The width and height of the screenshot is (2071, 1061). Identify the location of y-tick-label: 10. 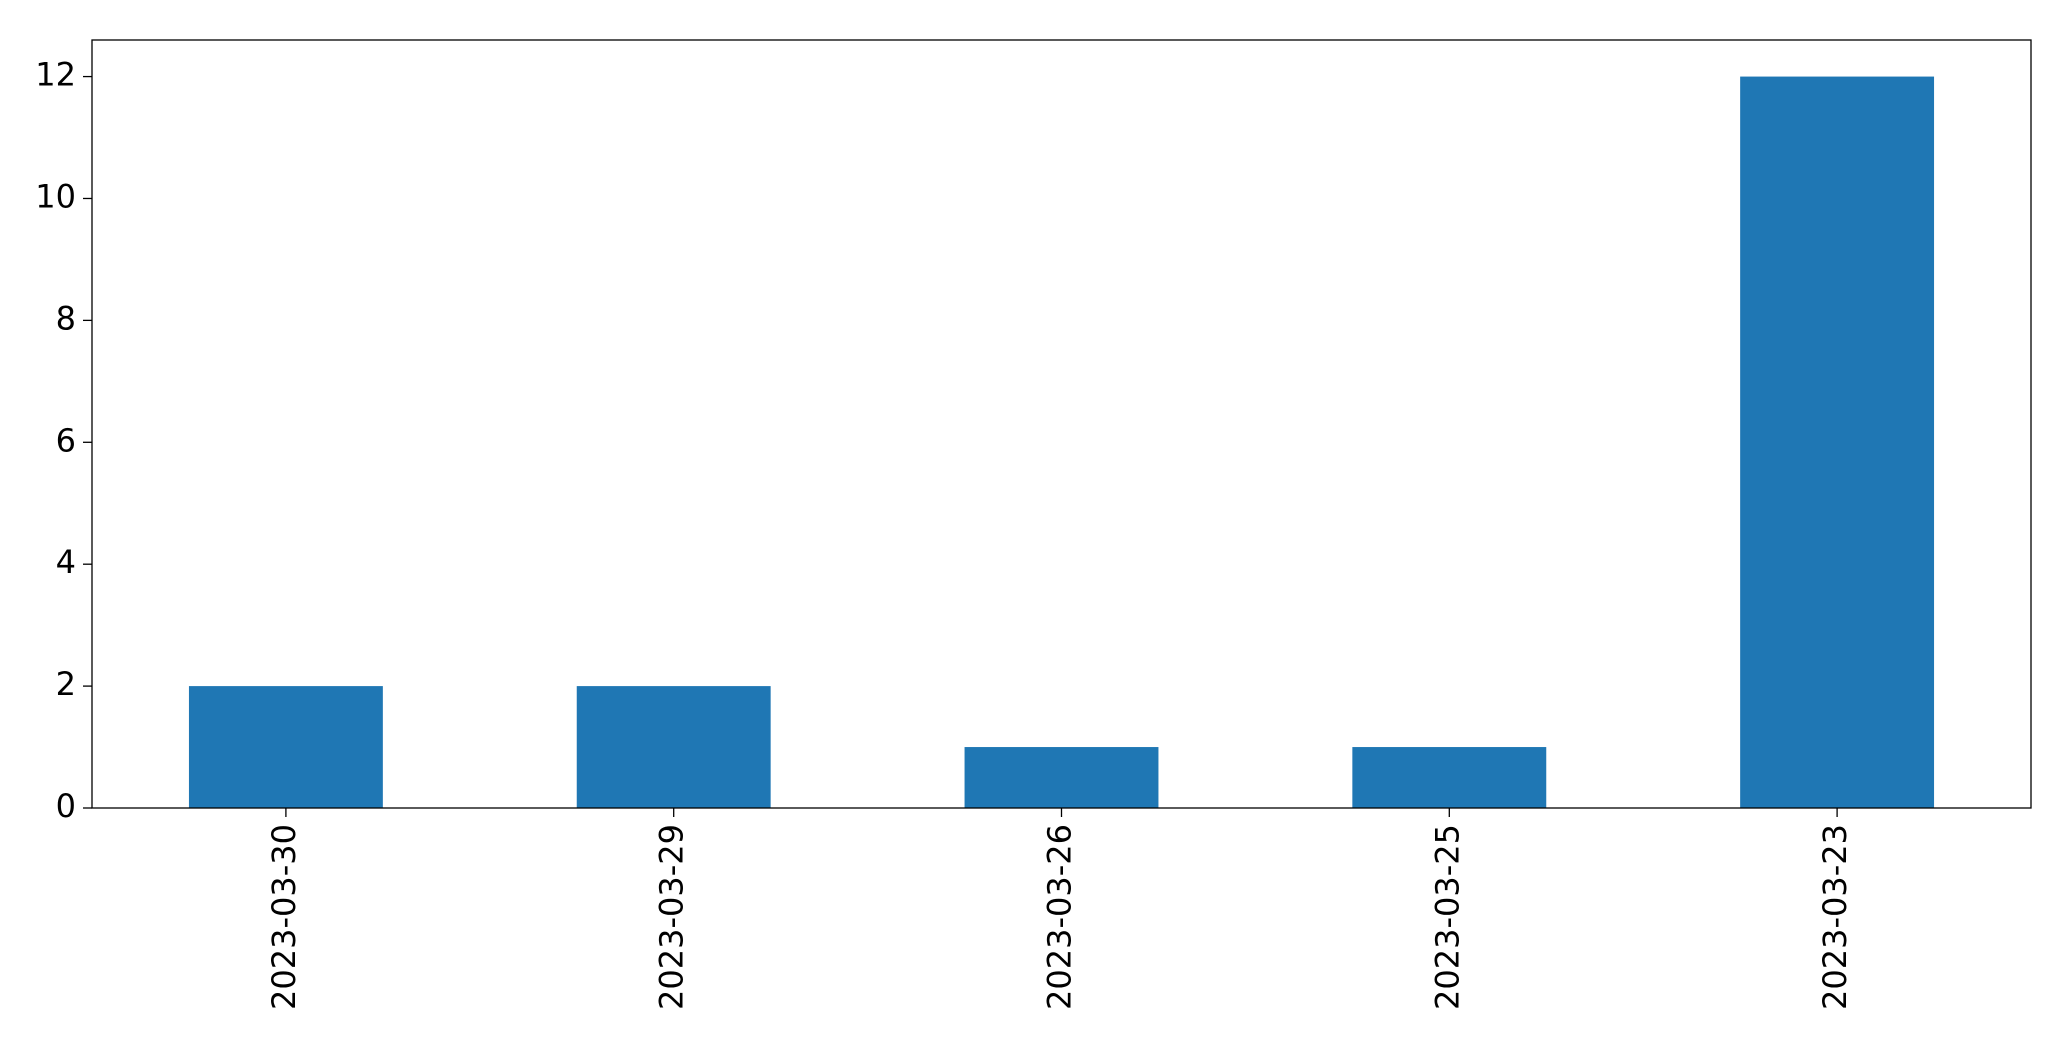
(55, 196).